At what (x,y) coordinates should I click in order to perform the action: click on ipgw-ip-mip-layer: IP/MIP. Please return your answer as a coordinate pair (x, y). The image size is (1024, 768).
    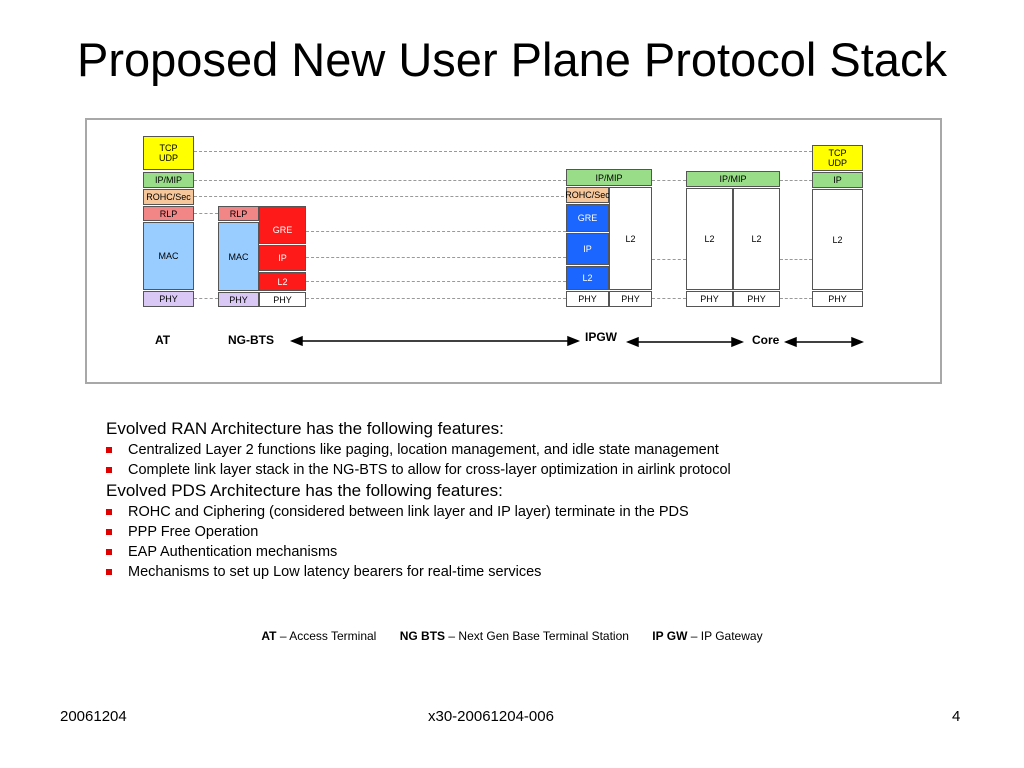
    Looking at the image, I should click on (609, 177).